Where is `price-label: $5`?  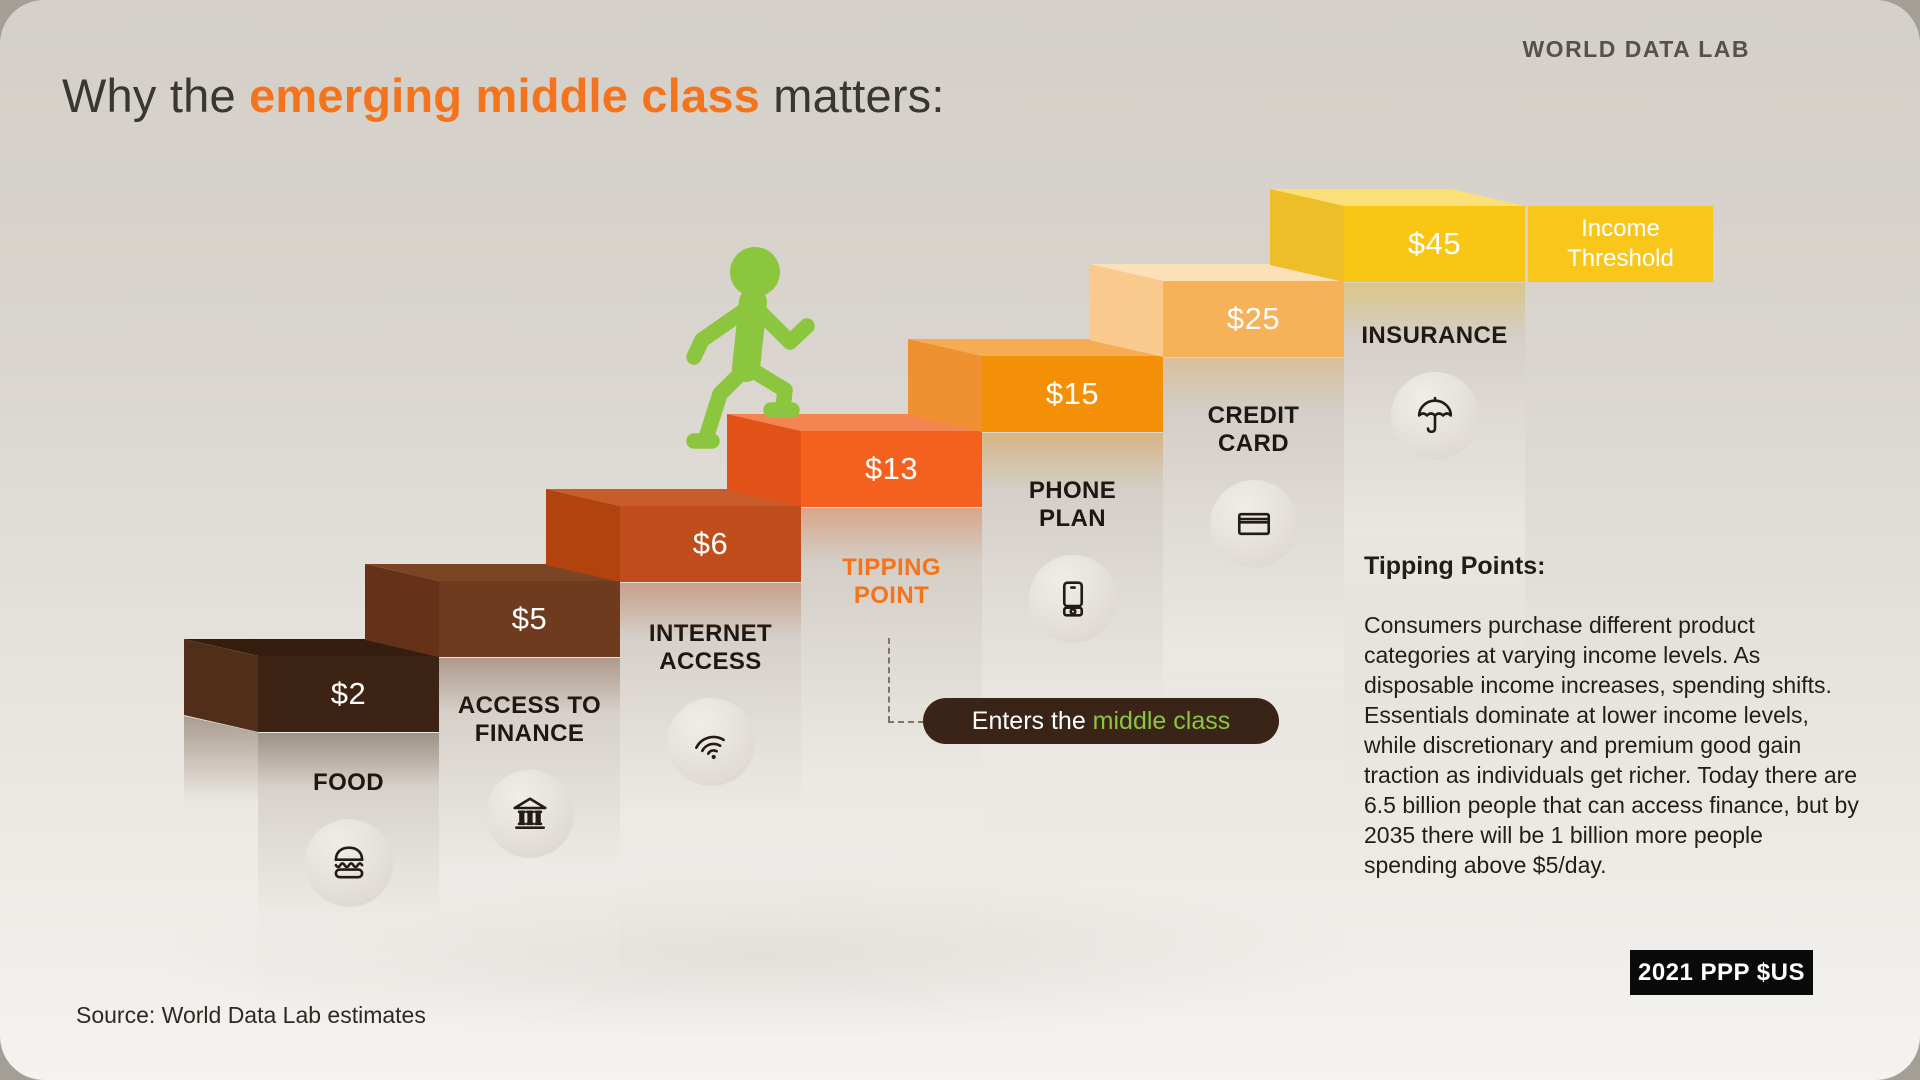 price-label: $5 is located at coordinates (529, 618).